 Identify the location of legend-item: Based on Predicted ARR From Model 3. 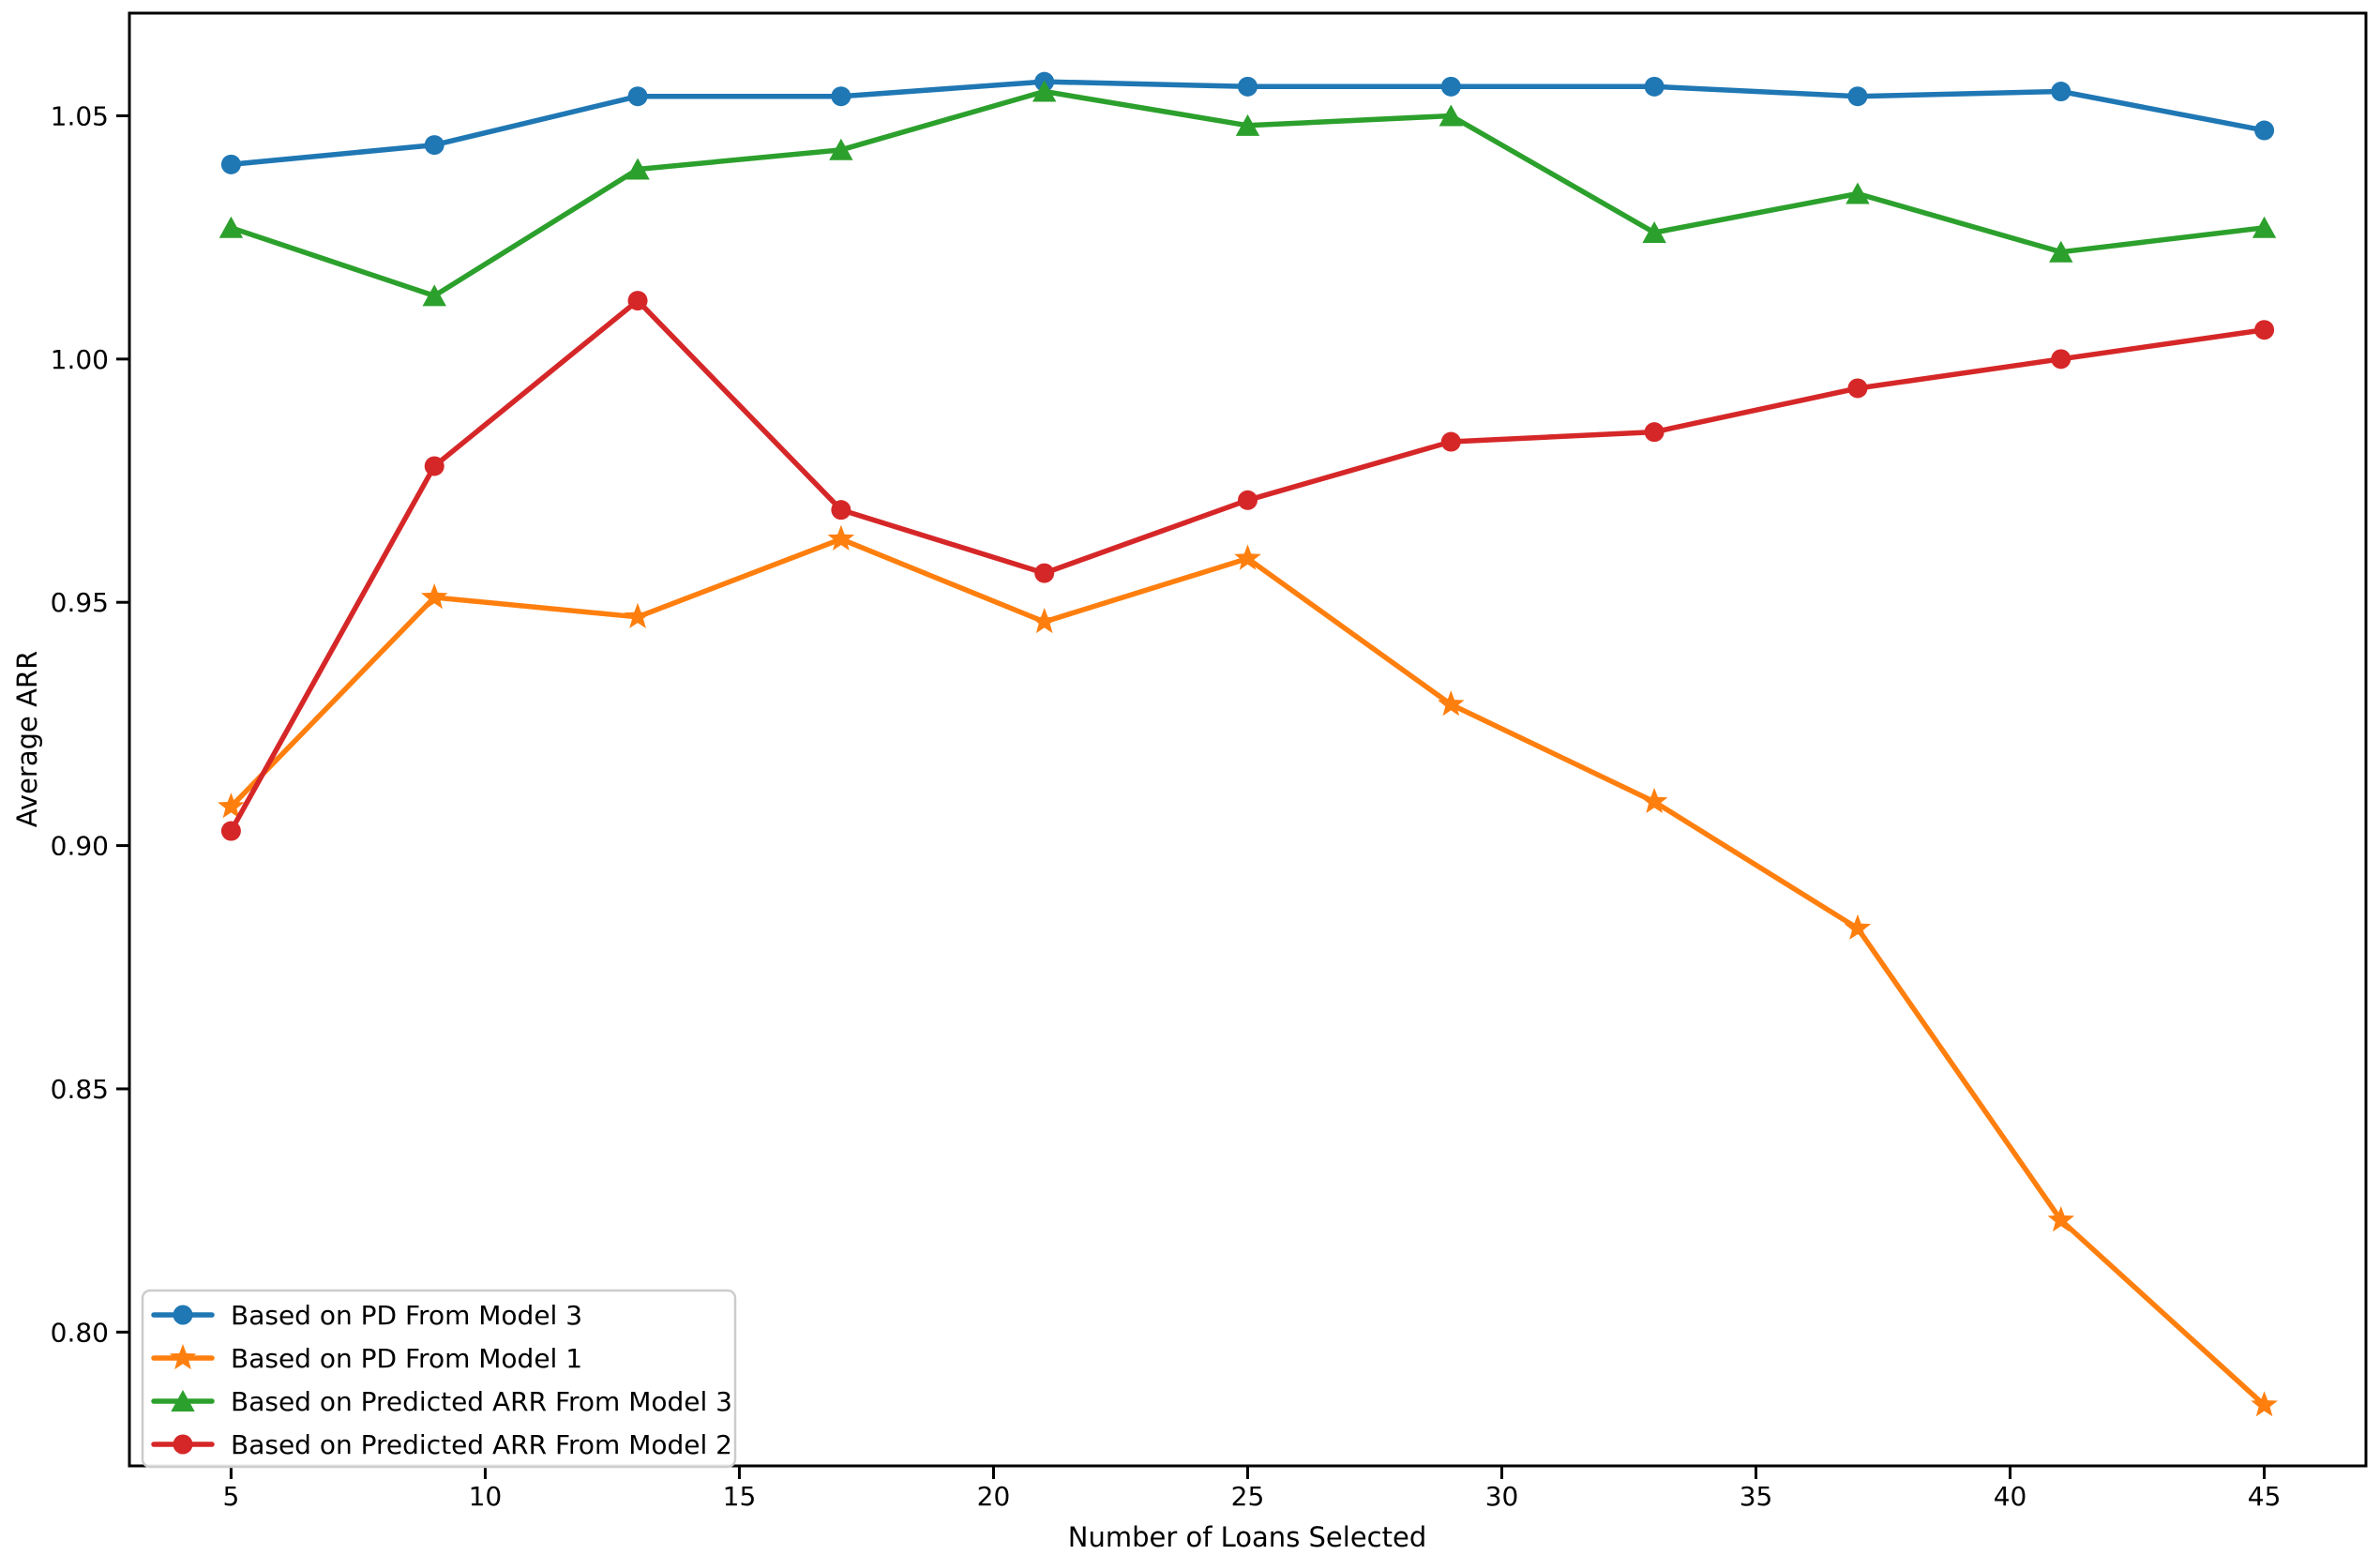
(441, 1402).